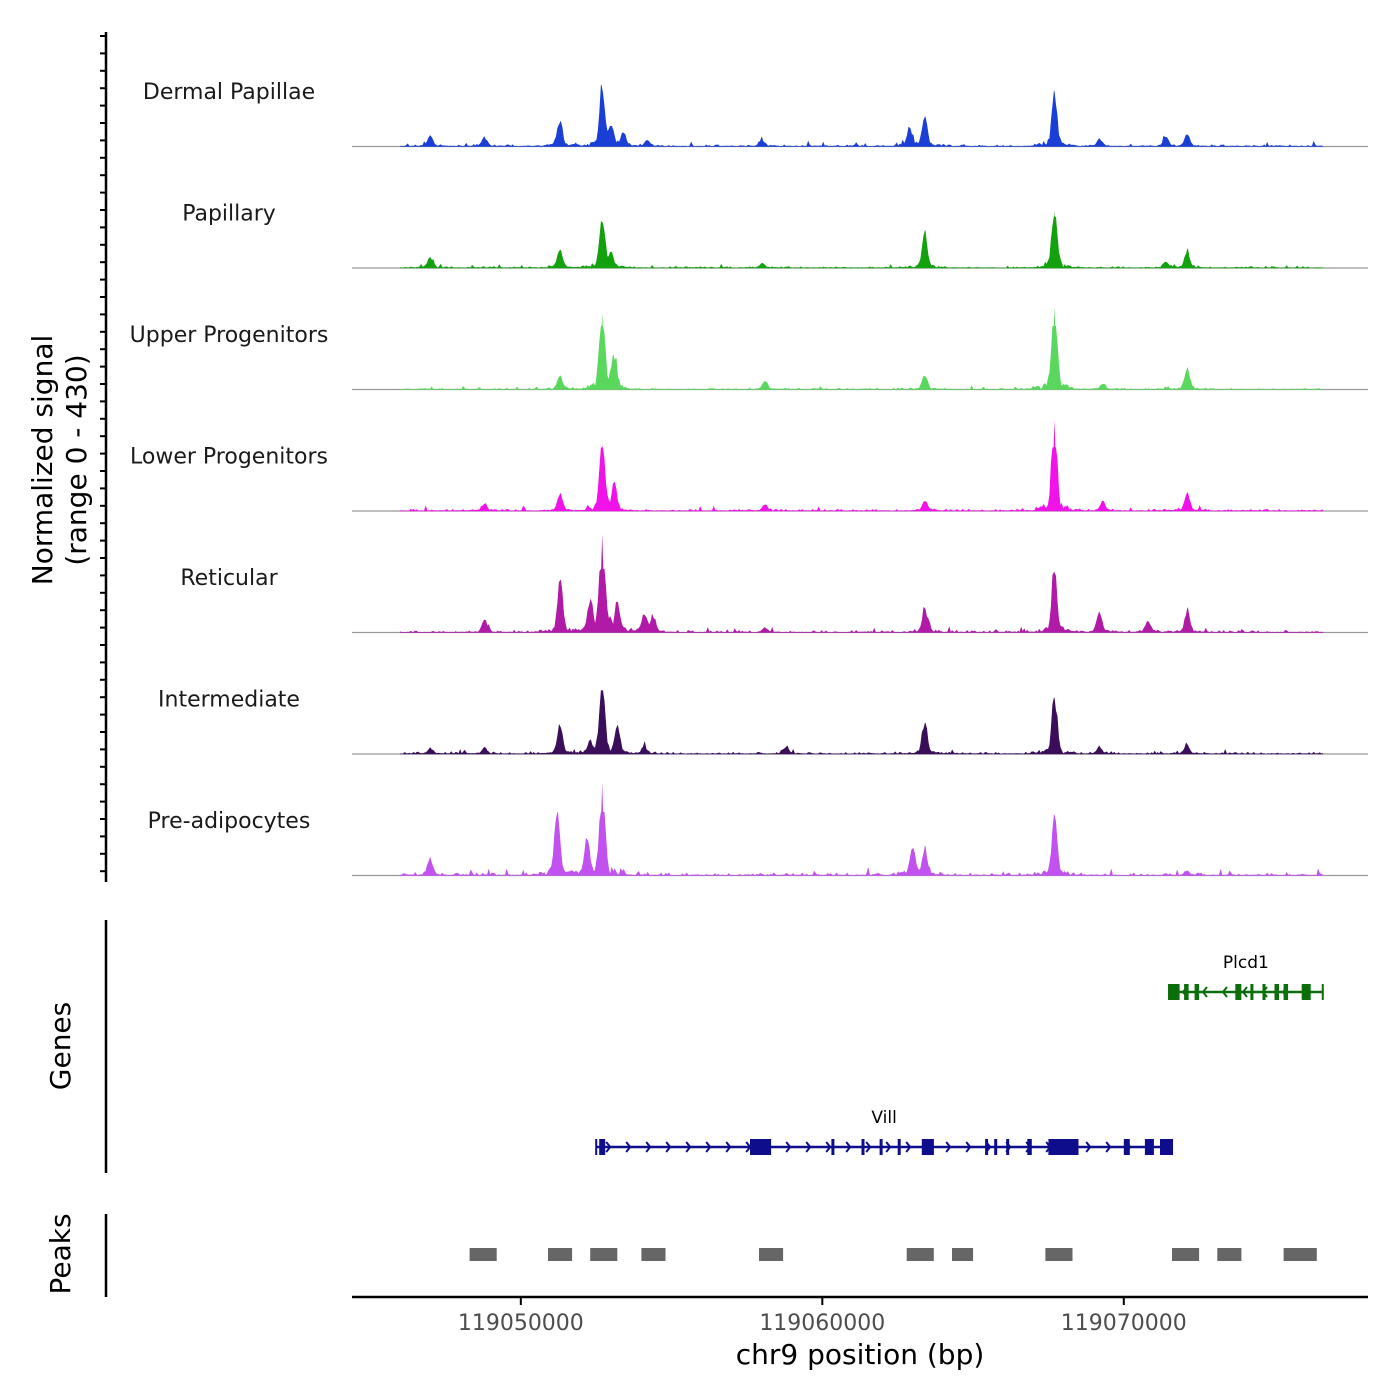 The image size is (1400, 1400). I want to click on track-label: Intermediate, so click(229, 700).